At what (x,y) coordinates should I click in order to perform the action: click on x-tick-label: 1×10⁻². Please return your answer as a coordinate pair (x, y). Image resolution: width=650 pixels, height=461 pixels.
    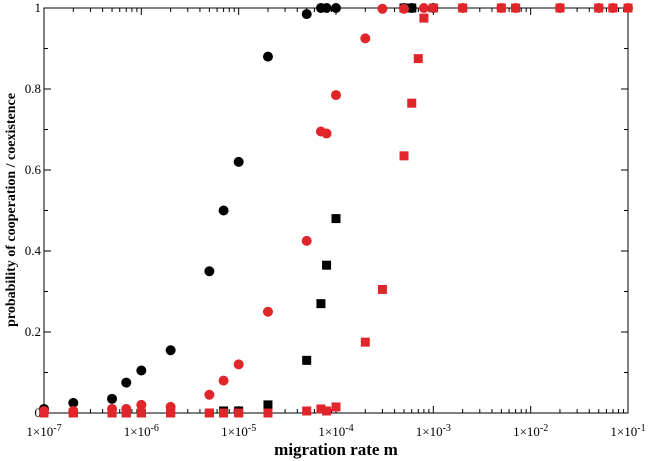
    Looking at the image, I should click on (530, 431).